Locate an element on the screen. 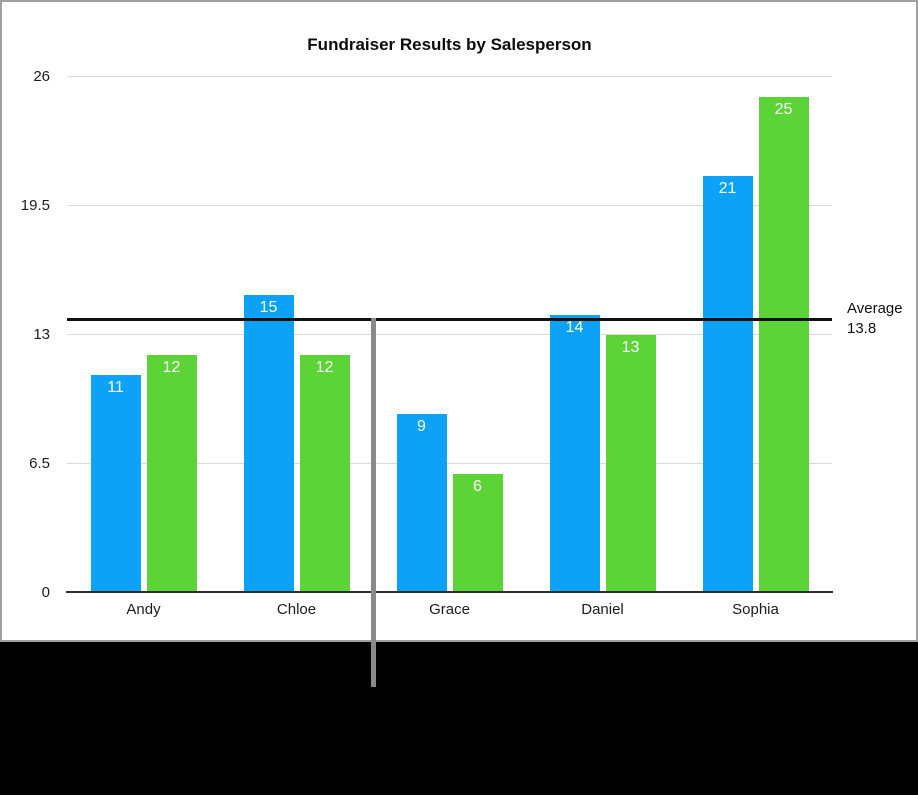 The height and width of the screenshot is (795, 918). bar-blue-series-chloe: 15 is located at coordinates (268, 444).